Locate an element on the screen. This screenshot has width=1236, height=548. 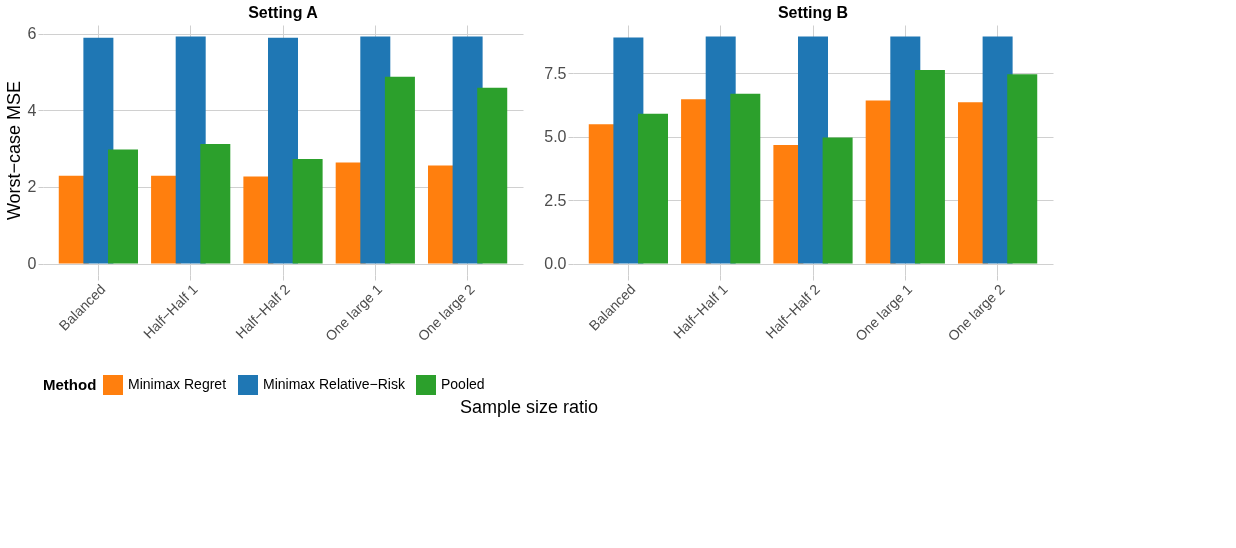
y-tick-label: 0 is located at coordinates (32, 264).